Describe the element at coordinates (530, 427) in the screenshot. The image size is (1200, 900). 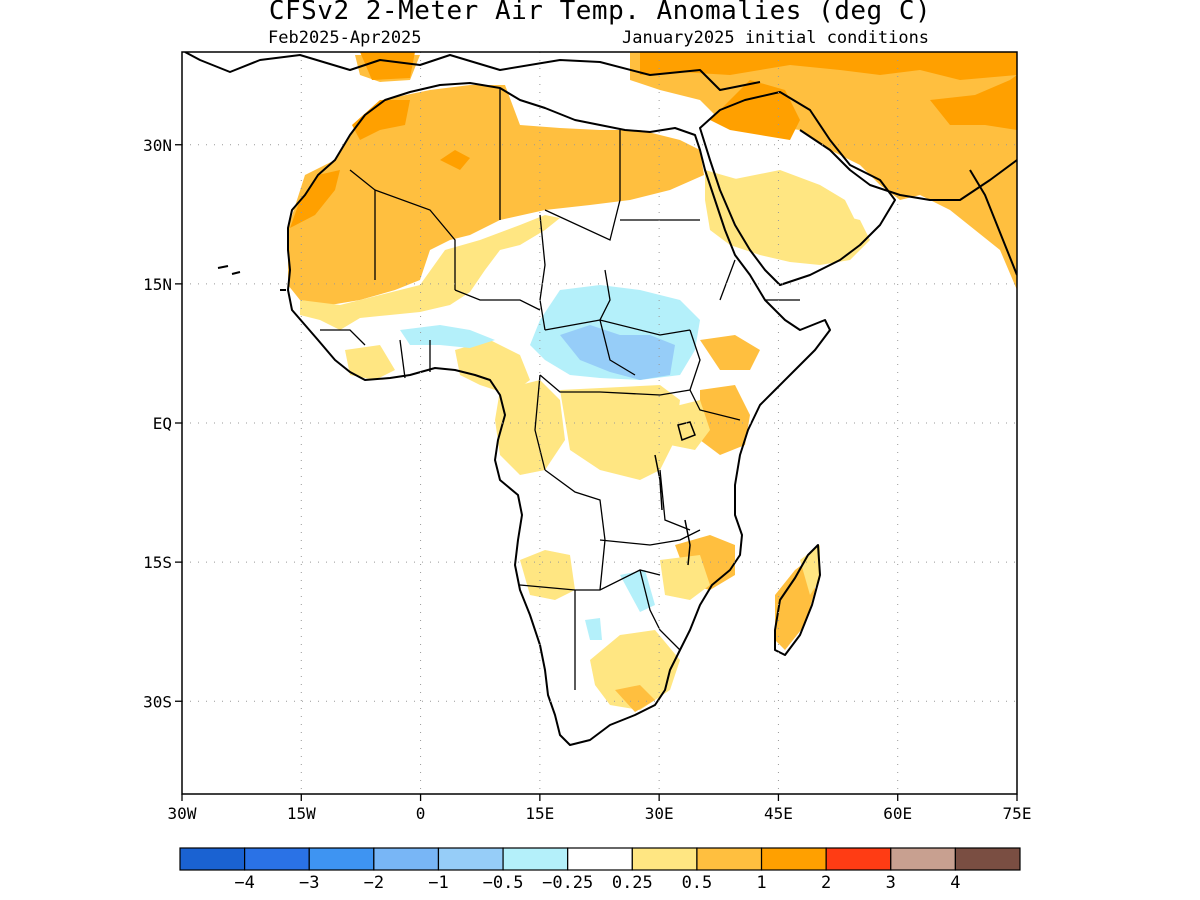
I see `congo-mild-warm` at that location.